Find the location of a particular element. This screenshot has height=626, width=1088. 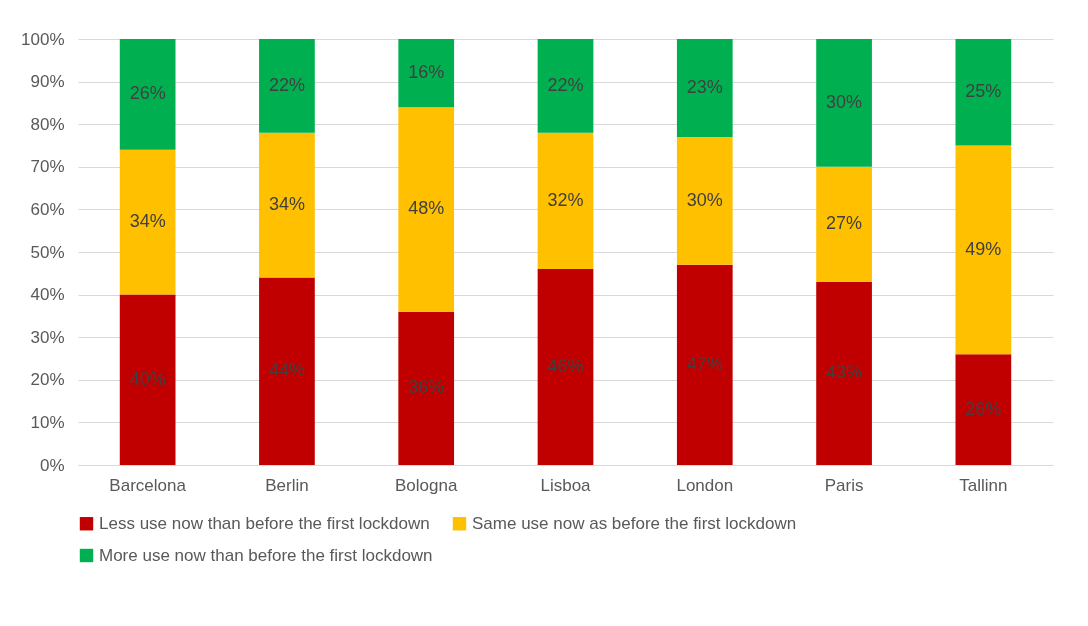

data-label: 47% is located at coordinates (704, 363).